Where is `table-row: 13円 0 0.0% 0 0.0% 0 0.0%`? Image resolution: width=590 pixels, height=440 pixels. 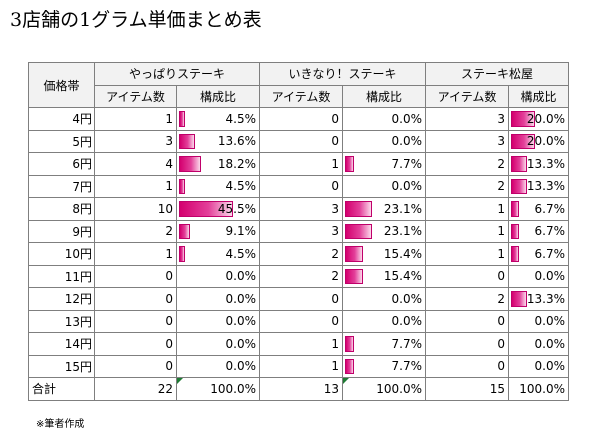 table-row: 13円 0 0.0% 0 0.0% 0 0.0% is located at coordinates (298, 321).